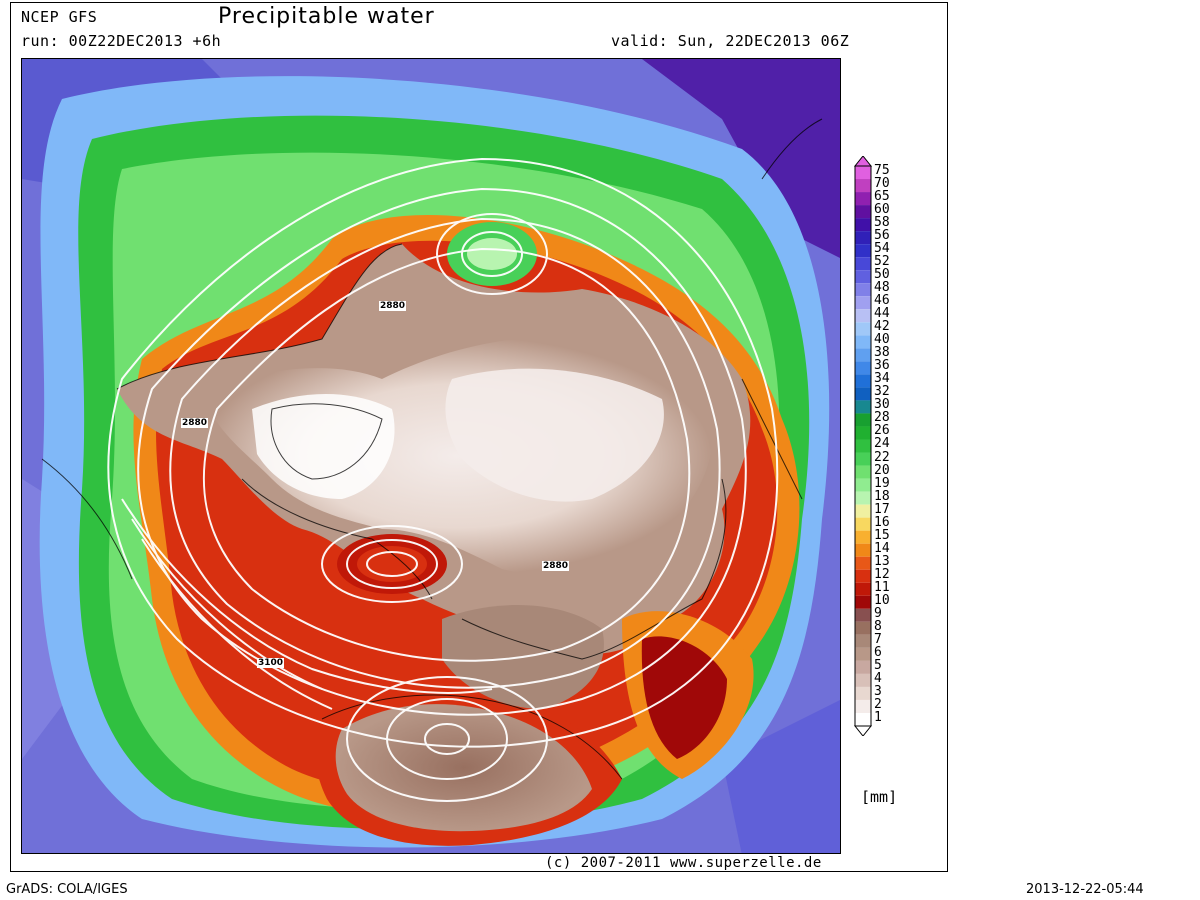 This screenshot has width=1200, height=900. What do you see at coordinates (882, 379) in the screenshot?
I see `colorbar-tick-label: 34` at bounding box center [882, 379].